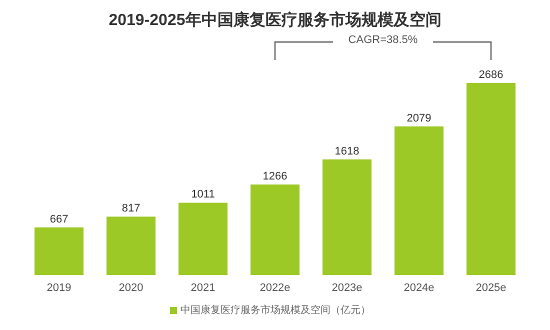 This screenshot has width=550, height=330. What do you see at coordinates (59, 288) in the screenshot?
I see `x-tick-label: 2019` at bounding box center [59, 288].